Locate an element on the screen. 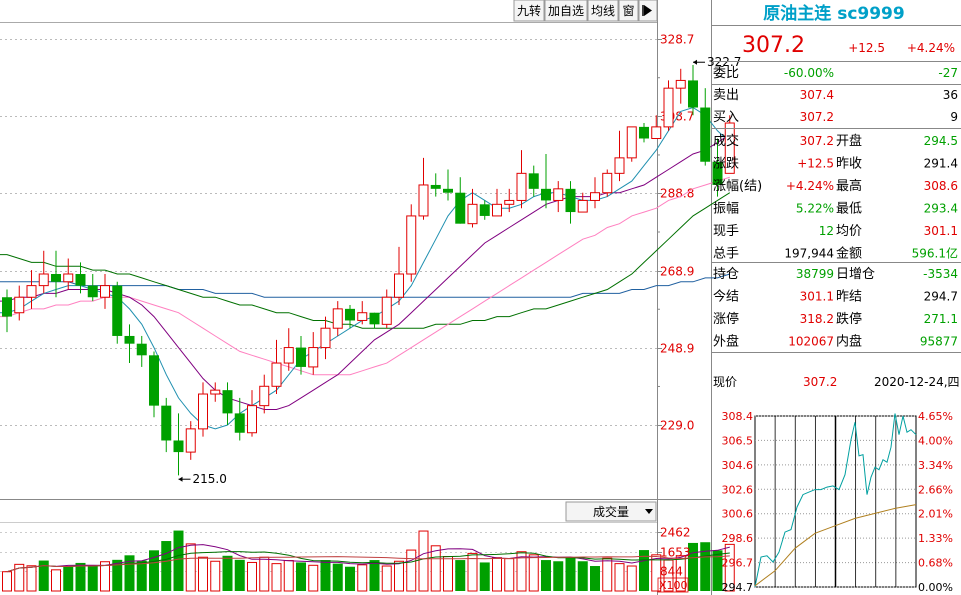 This screenshot has width=961, height=595. volume-indicator-label: 成交量 is located at coordinates (611, 511).